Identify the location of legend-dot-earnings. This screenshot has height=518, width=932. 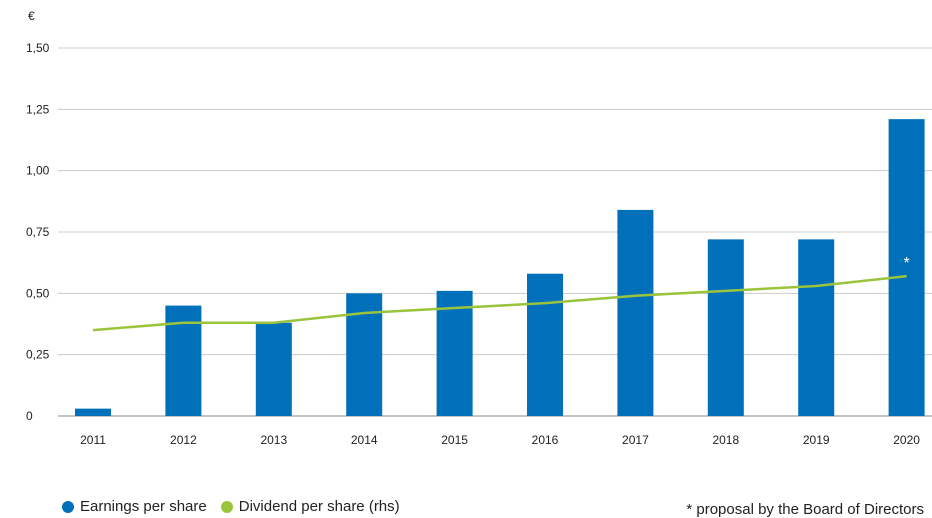
(68, 506).